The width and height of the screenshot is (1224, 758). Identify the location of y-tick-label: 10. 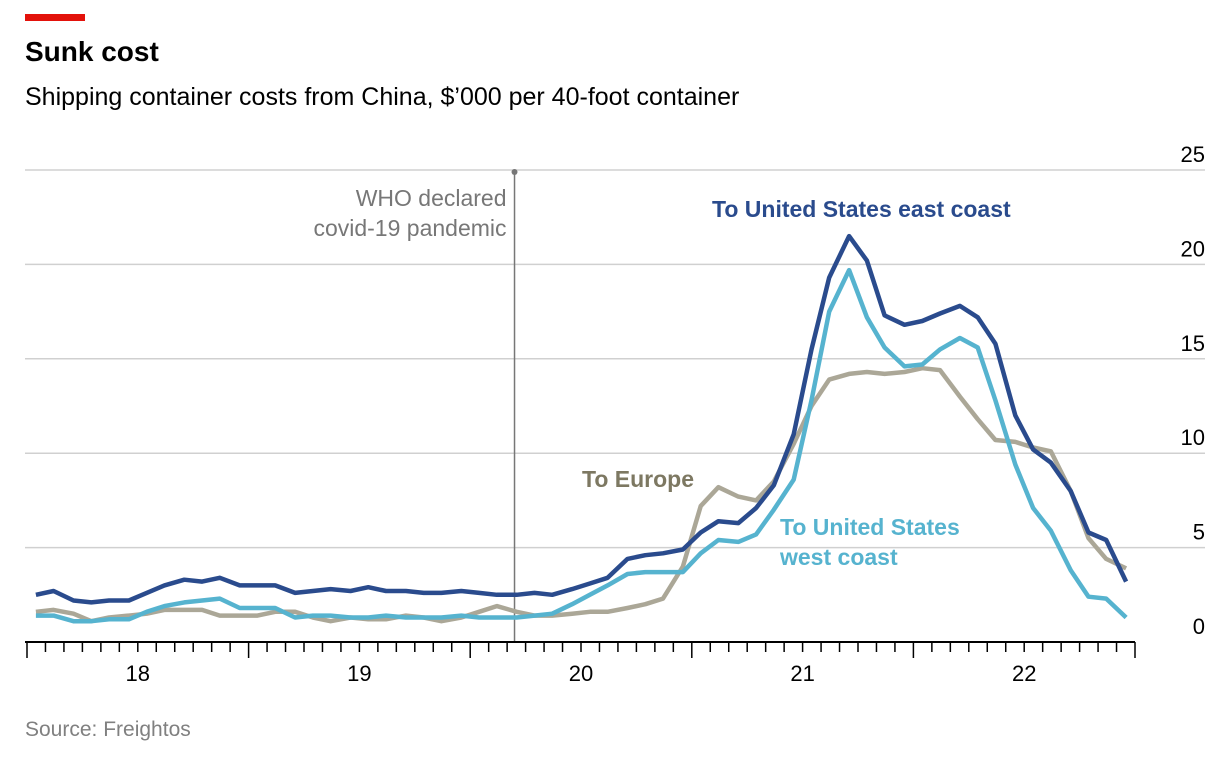
(1193, 437).